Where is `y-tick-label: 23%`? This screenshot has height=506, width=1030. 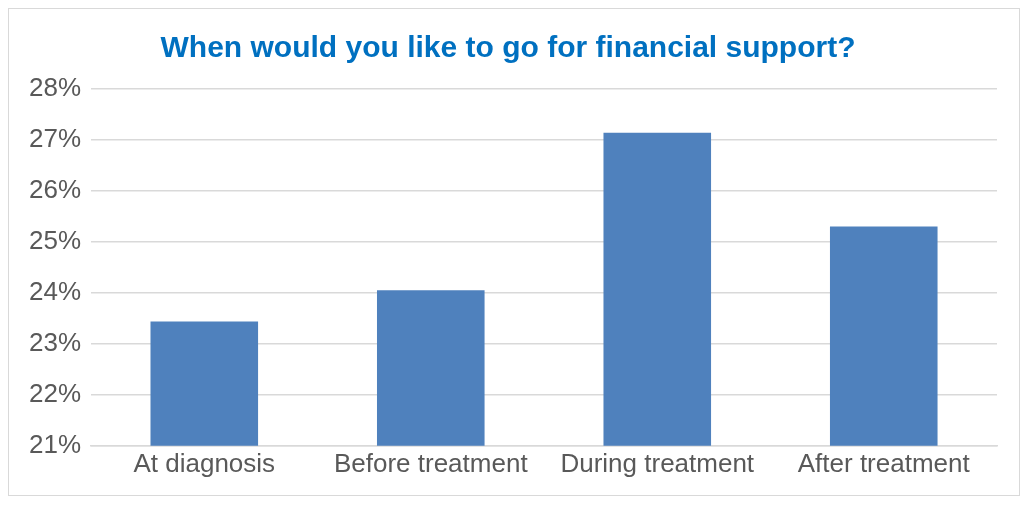 y-tick-label: 23% is located at coordinates (55, 342).